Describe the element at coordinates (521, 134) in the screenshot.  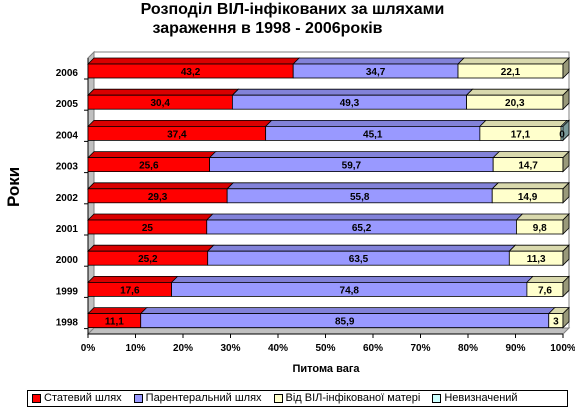
I see `data-label: 17,1` at that location.